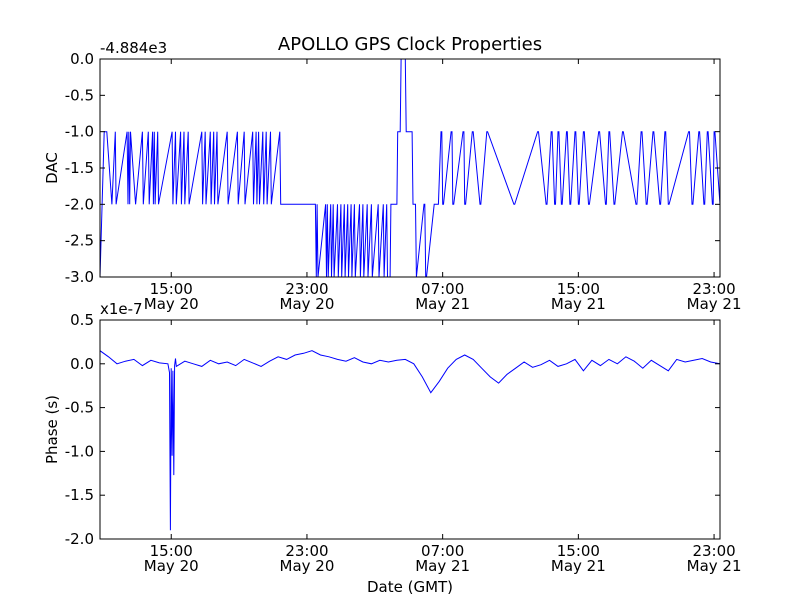 This screenshot has height=600, width=800. Describe the element at coordinates (79, 95) in the screenshot. I see `top-y-tick-label: -0.5` at that location.